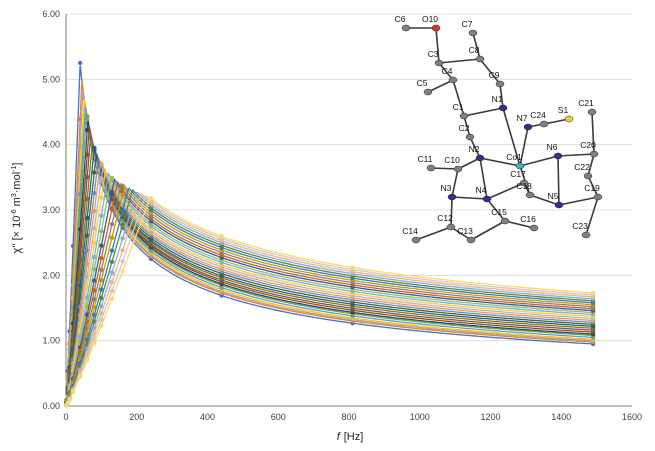  What do you see at coordinates (51, 210) in the screenshot?
I see `y-tick-label: 3.00` at bounding box center [51, 210].